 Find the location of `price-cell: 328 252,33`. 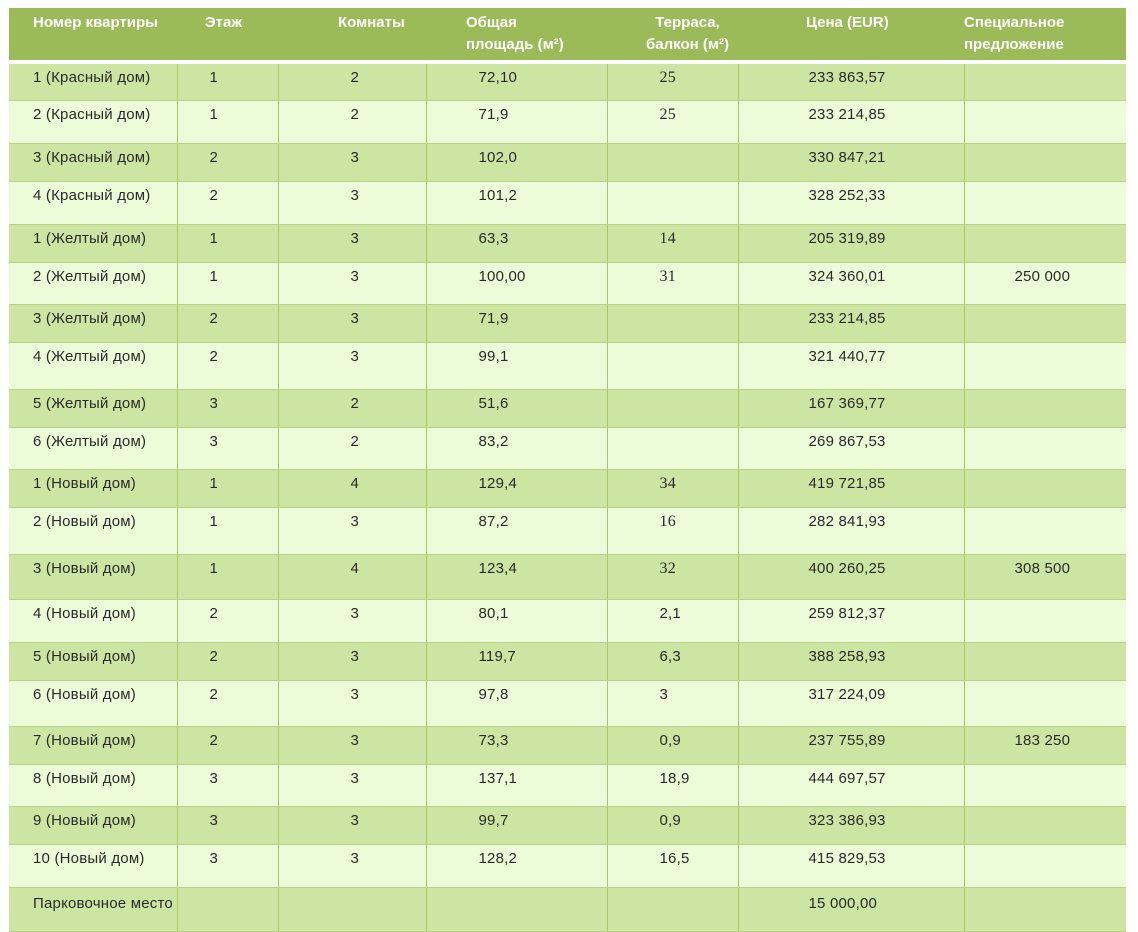

price-cell: 328 252,33 is located at coordinates (851, 203).